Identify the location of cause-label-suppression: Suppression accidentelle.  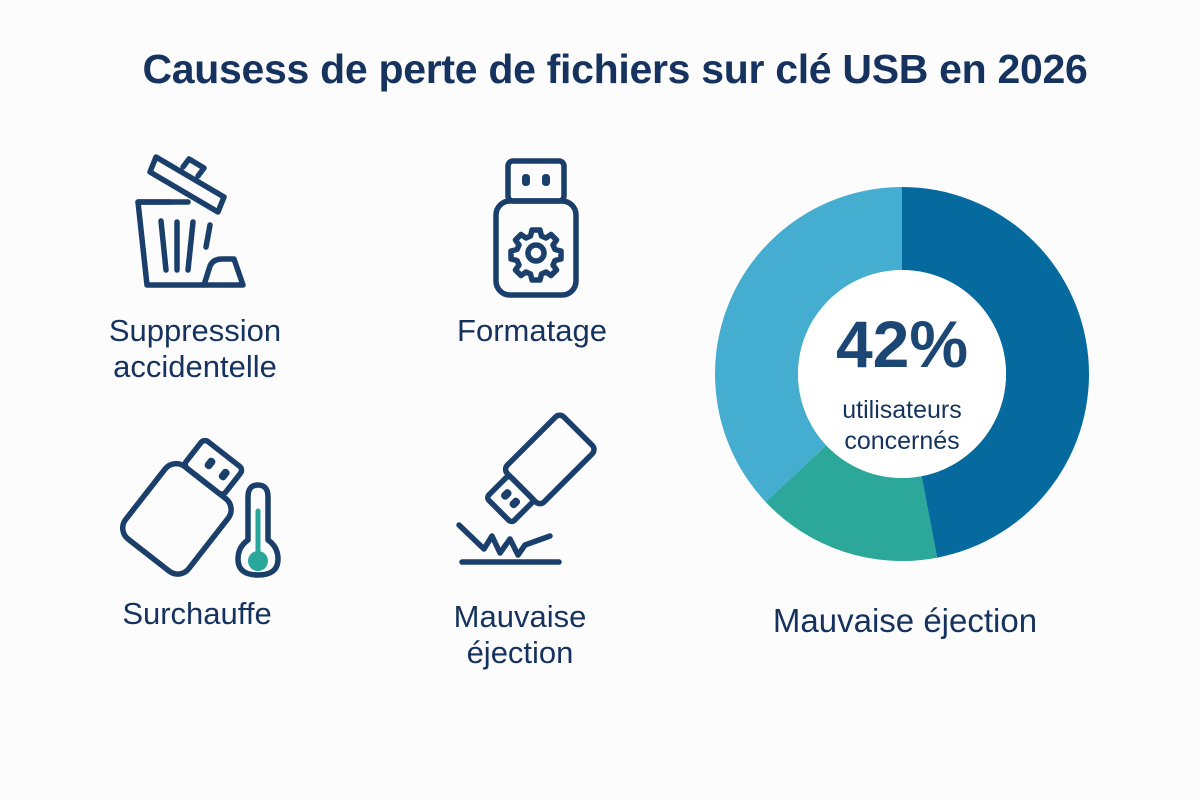
(195, 349).